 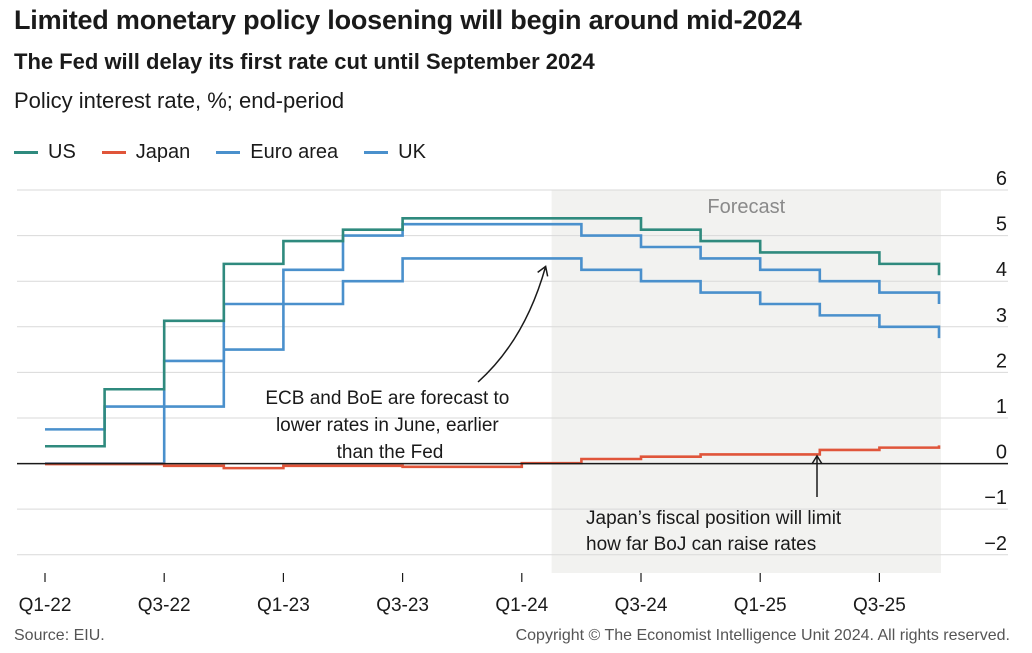 What do you see at coordinates (294, 152) in the screenshot?
I see `legend-label-euro-area: Euro area` at bounding box center [294, 152].